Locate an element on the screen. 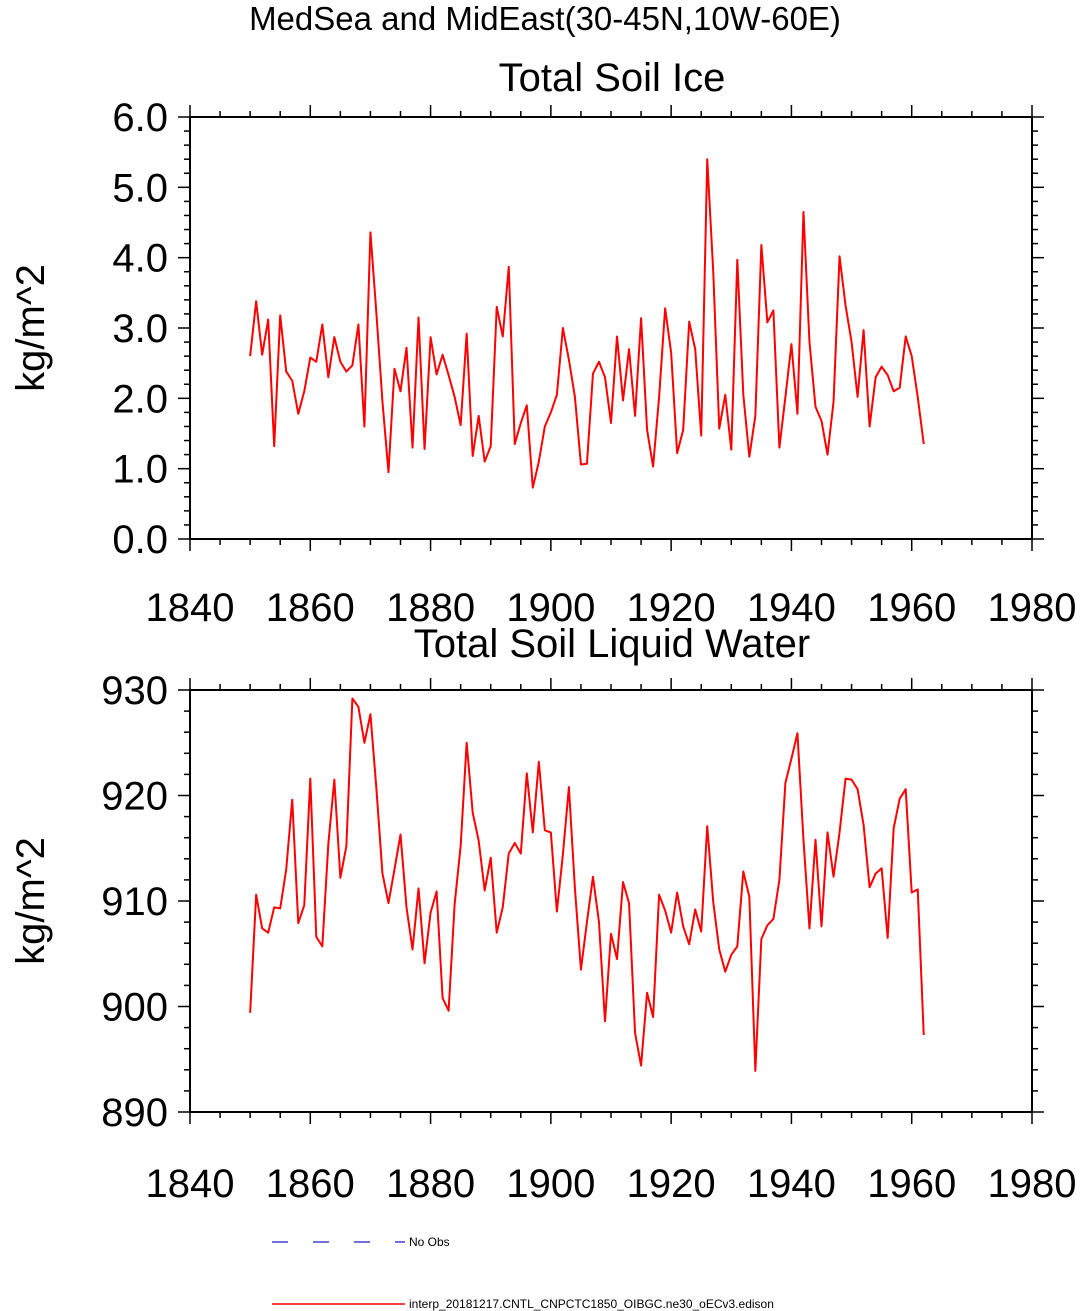 The width and height of the screenshot is (1080, 1311). y-tick-label: 0.0 is located at coordinates (140, 540).